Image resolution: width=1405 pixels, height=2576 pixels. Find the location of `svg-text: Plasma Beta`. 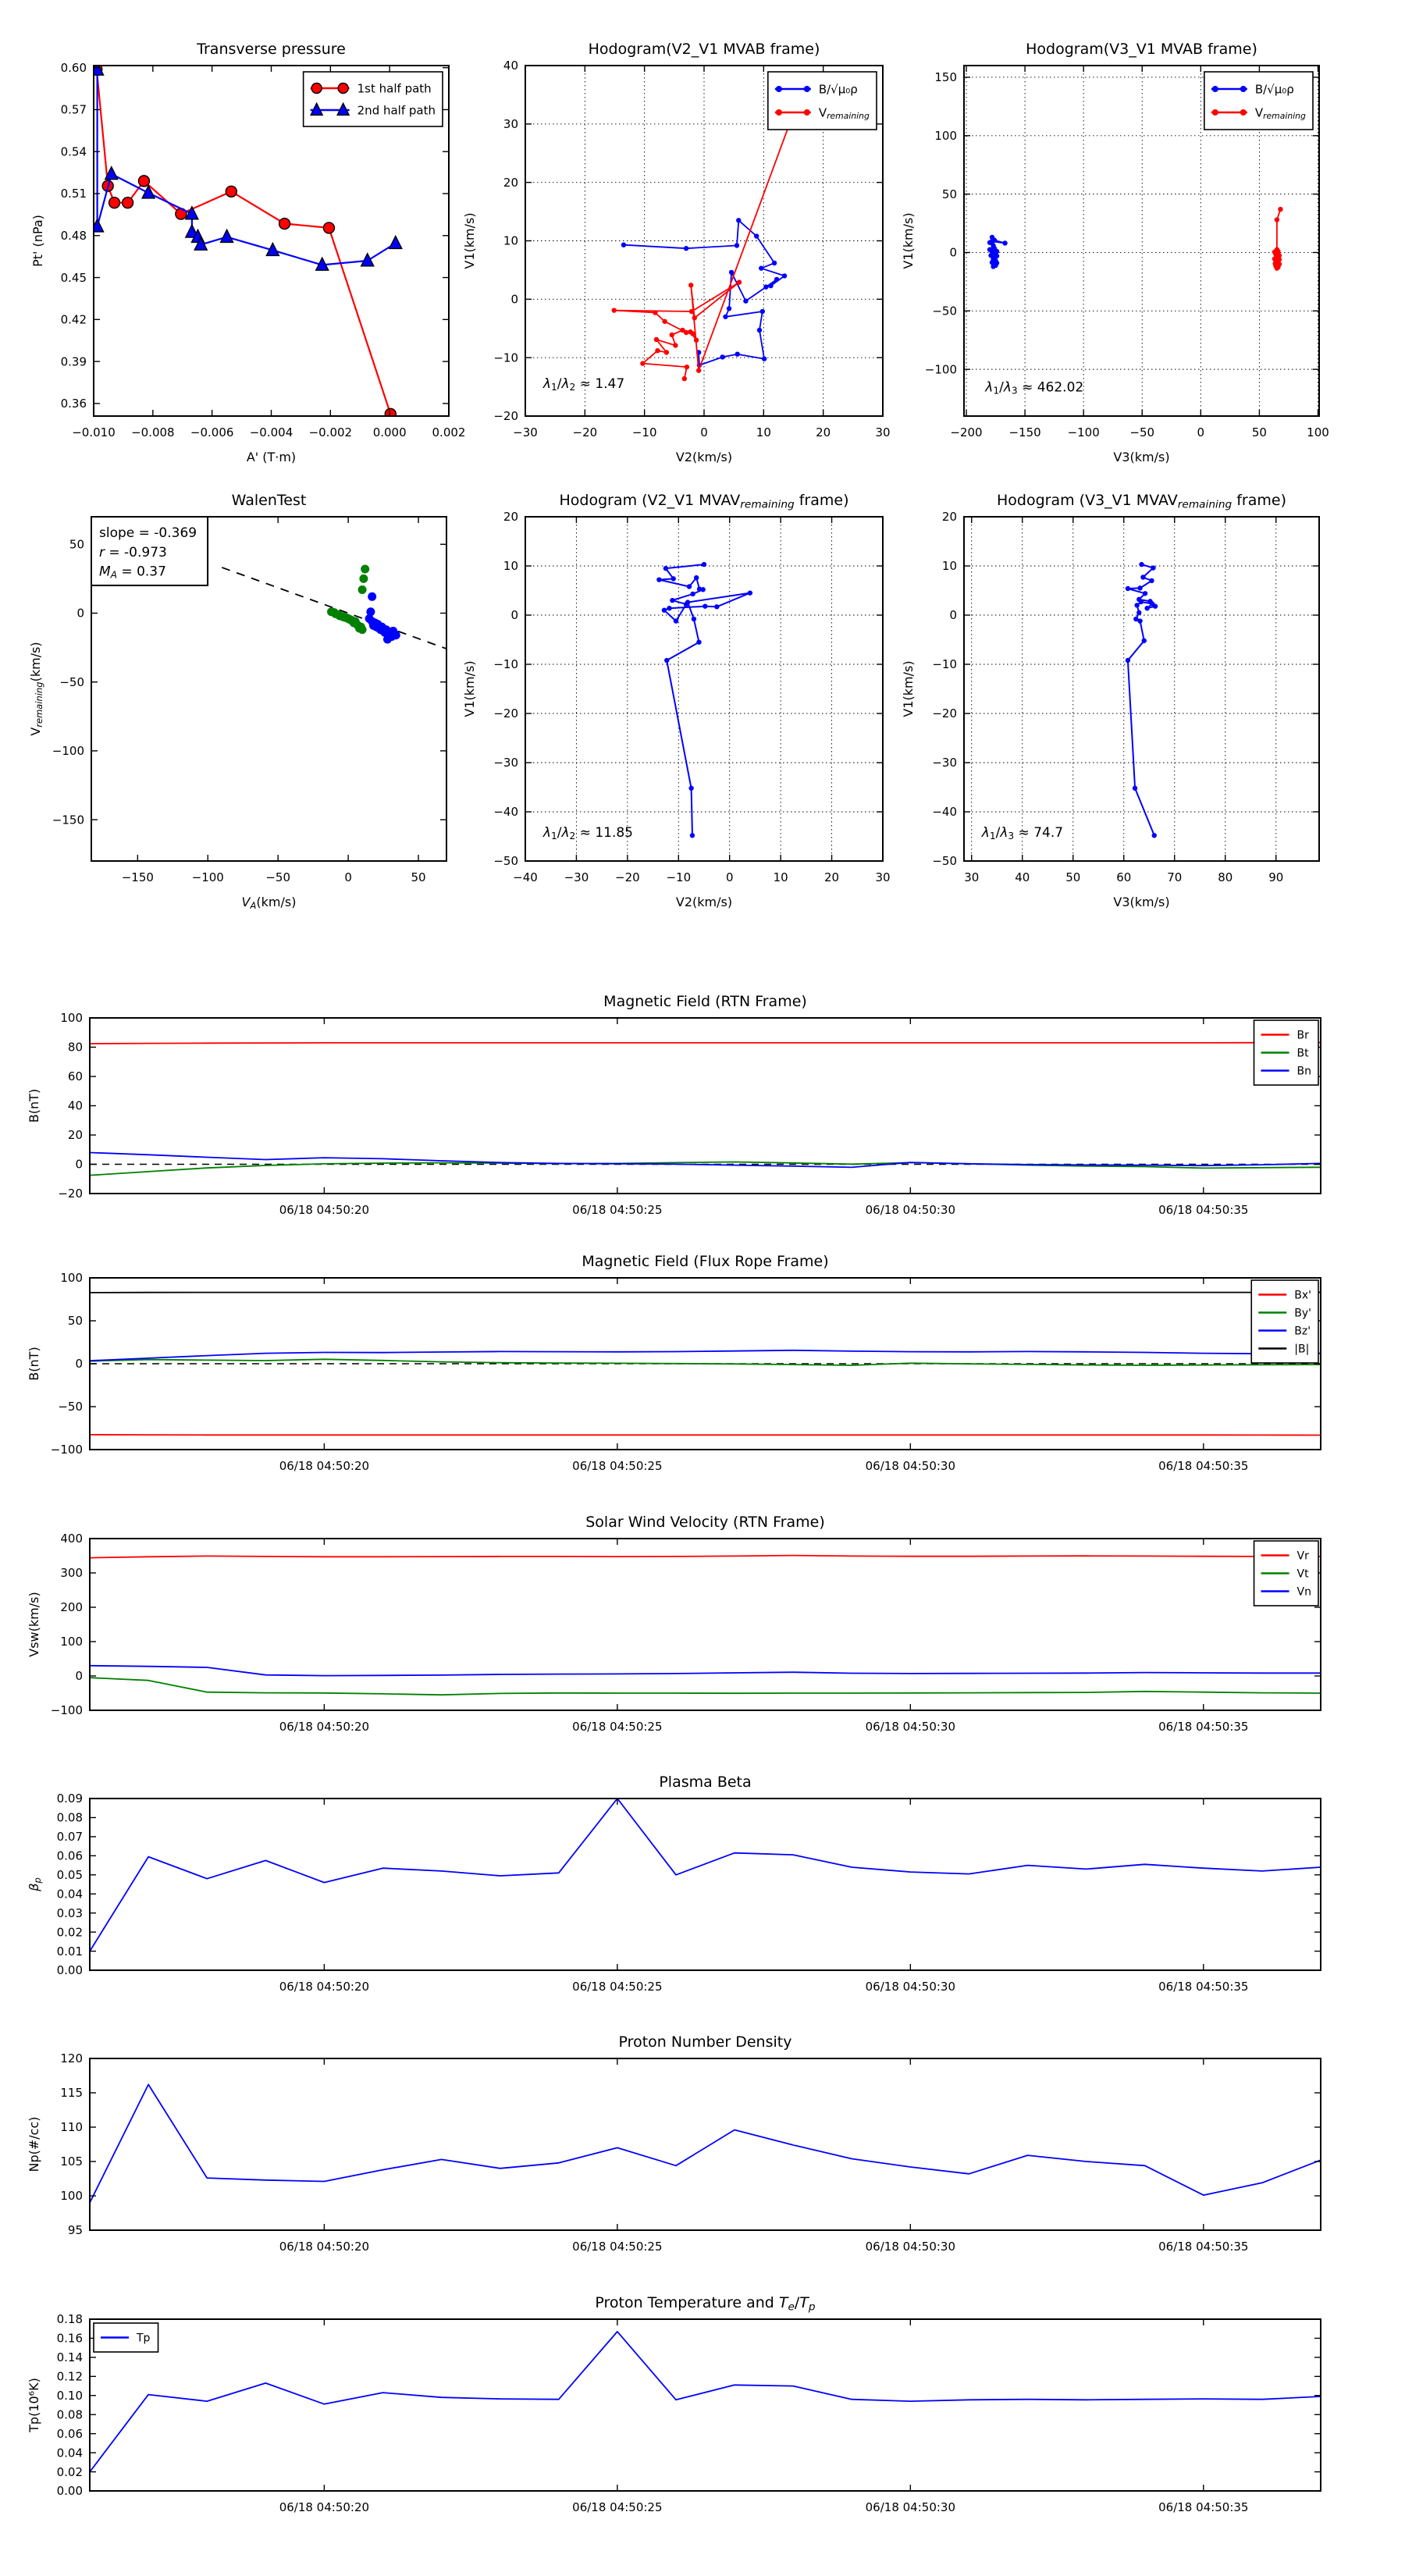

svg-text: Plasma Beta is located at coordinates (705, 1782).